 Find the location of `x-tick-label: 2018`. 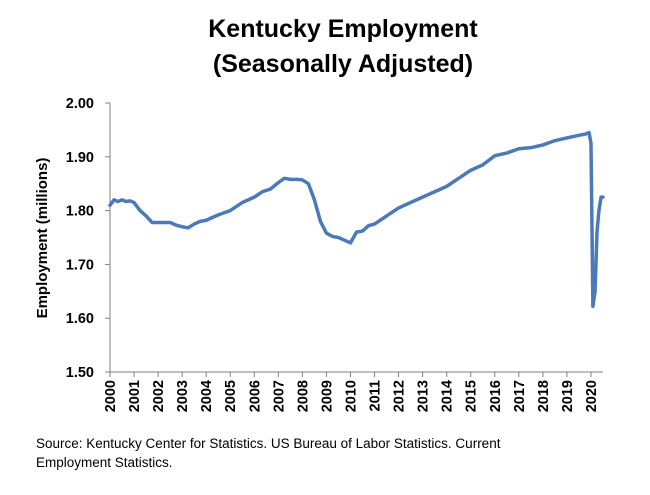

x-tick-label: 2018 is located at coordinates (544, 396).